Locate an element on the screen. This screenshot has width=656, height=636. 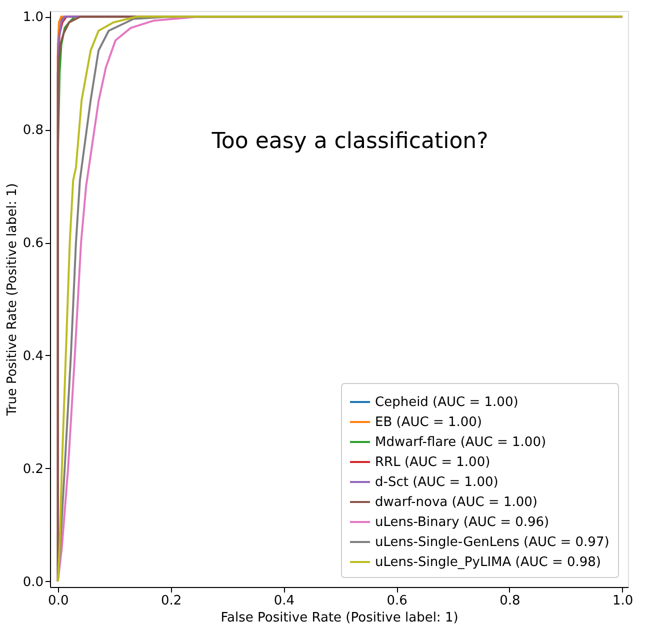
y-tick-label: 0.2 is located at coordinates (33, 469).